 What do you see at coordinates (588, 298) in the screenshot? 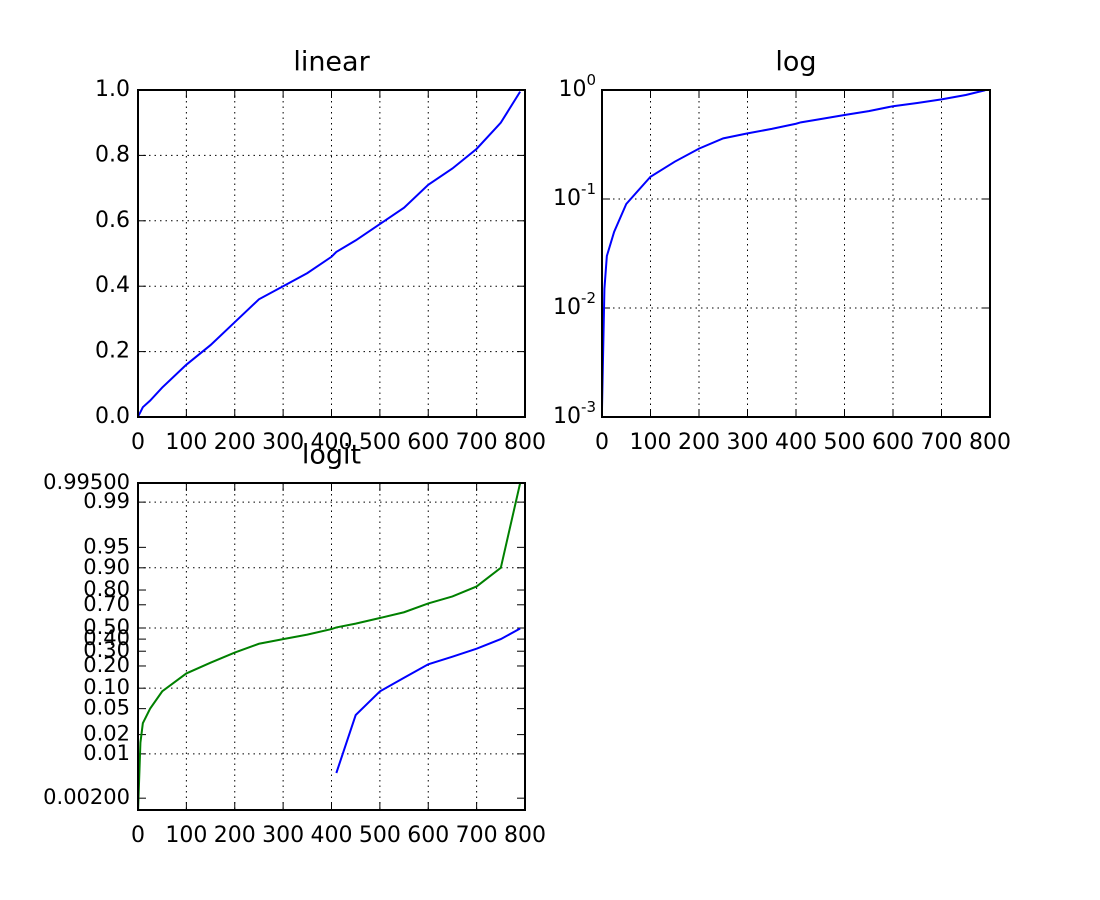
I see `tick-exponent: -2` at bounding box center [588, 298].